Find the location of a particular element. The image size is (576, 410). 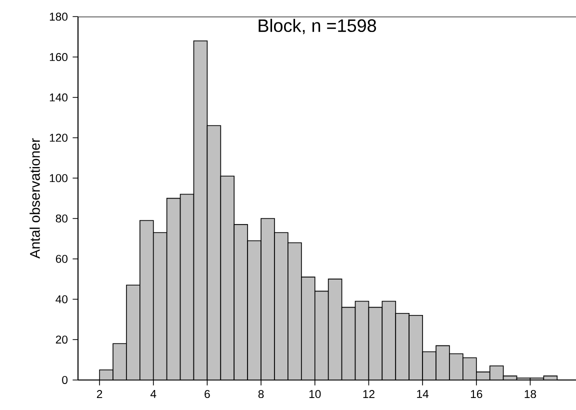

x-tick-label: 2 is located at coordinates (99, 394).